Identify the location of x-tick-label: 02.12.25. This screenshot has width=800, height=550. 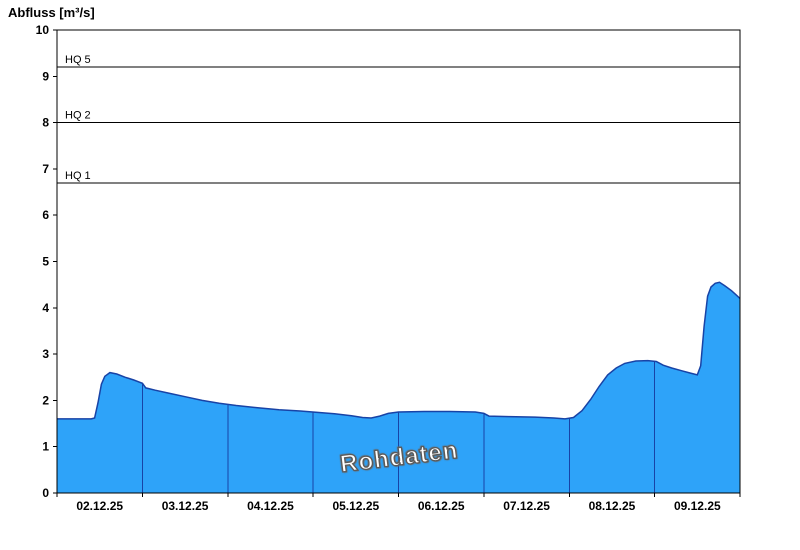
(99, 506).